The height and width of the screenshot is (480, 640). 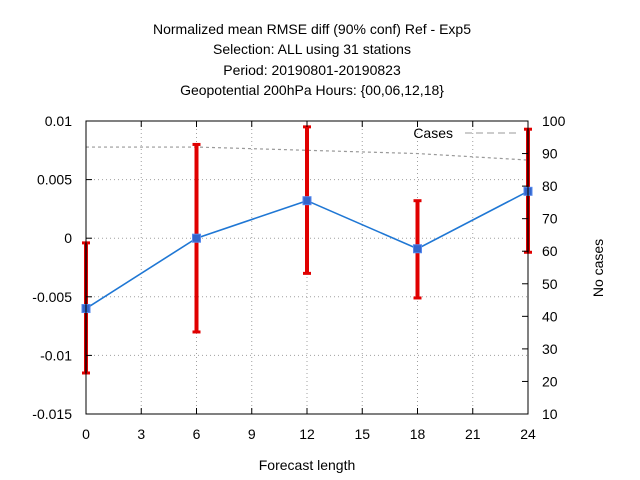 I want to click on legend-label-cases: Cases, so click(x=433, y=133).